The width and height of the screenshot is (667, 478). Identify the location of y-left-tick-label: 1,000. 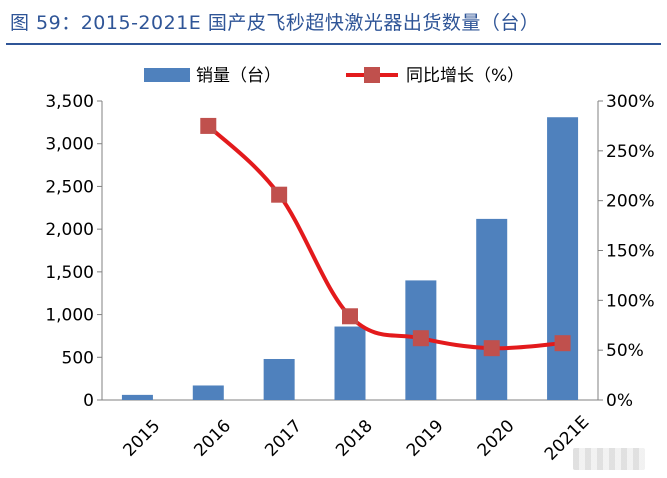
(69, 316).